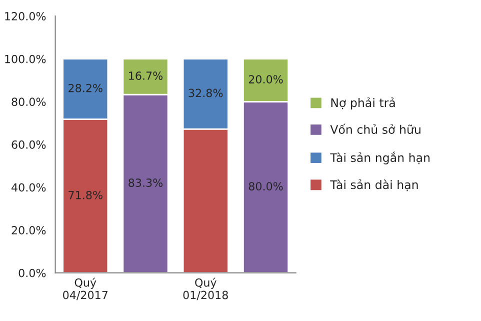 The height and width of the screenshot is (321, 481). Describe the element at coordinates (85, 88) in the screenshot. I see `data-label: 28.2%` at that location.